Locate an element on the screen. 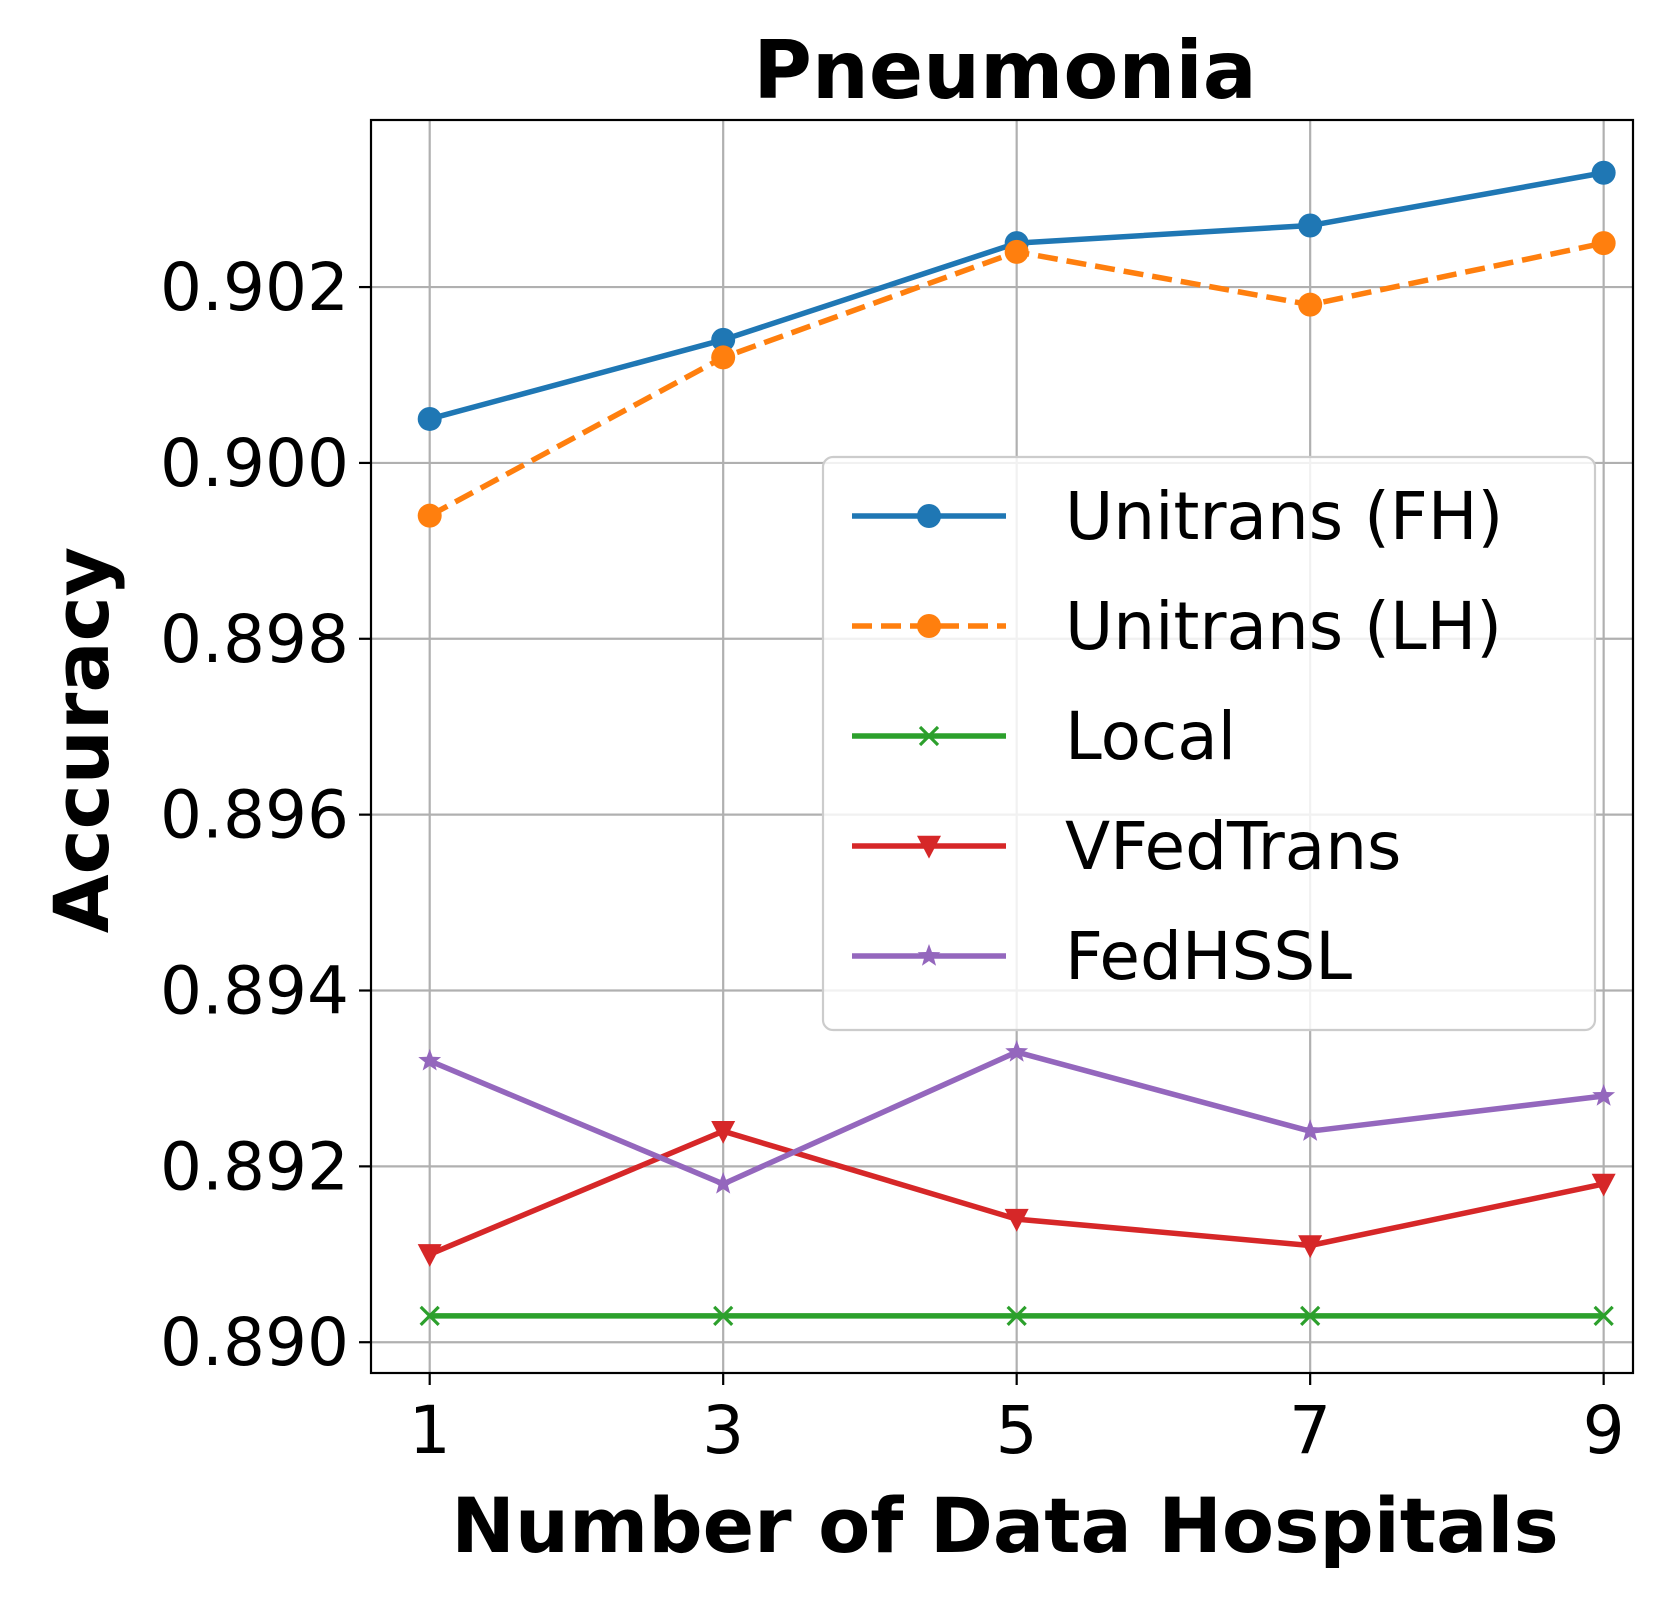  series-vfedtrans is located at coordinates (1016, 1193).